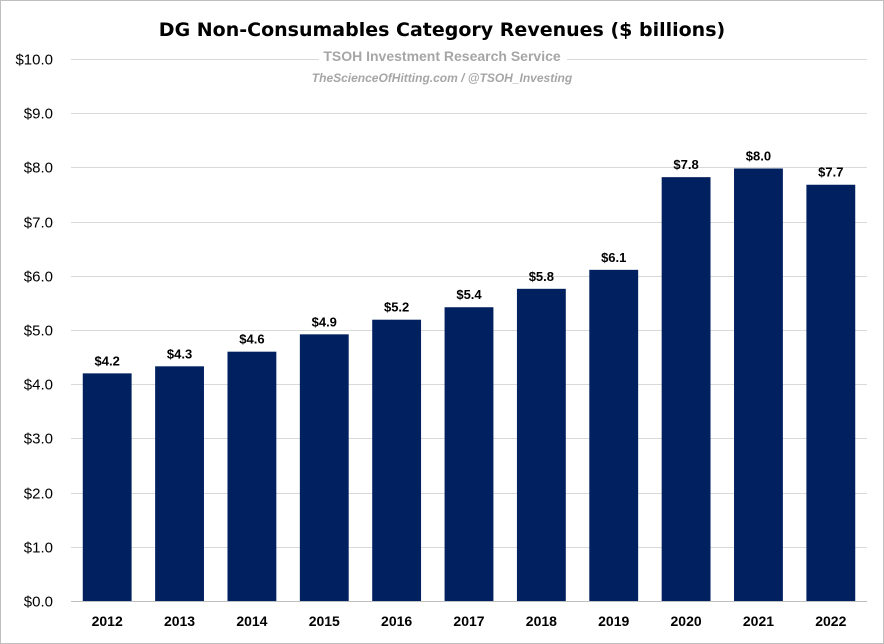  What do you see at coordinates (324, 467) in the screenshot?
I see `bar-2015` at bounding box center [324, 467].